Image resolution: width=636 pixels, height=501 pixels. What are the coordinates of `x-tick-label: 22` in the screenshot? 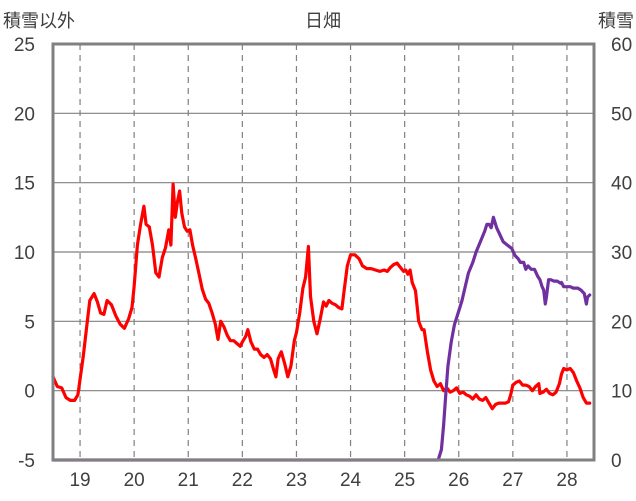 It's located at (242, 480).